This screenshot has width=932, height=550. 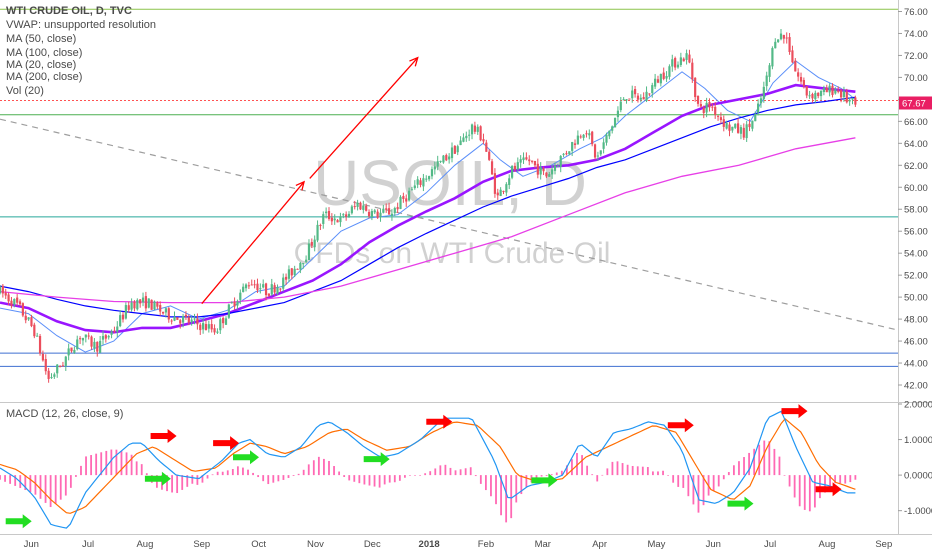 What do you see at coordinates (44, 53) in the screenshot?
I see `legend-ma100: MA (100, close)` at bounding box center [44, 53].